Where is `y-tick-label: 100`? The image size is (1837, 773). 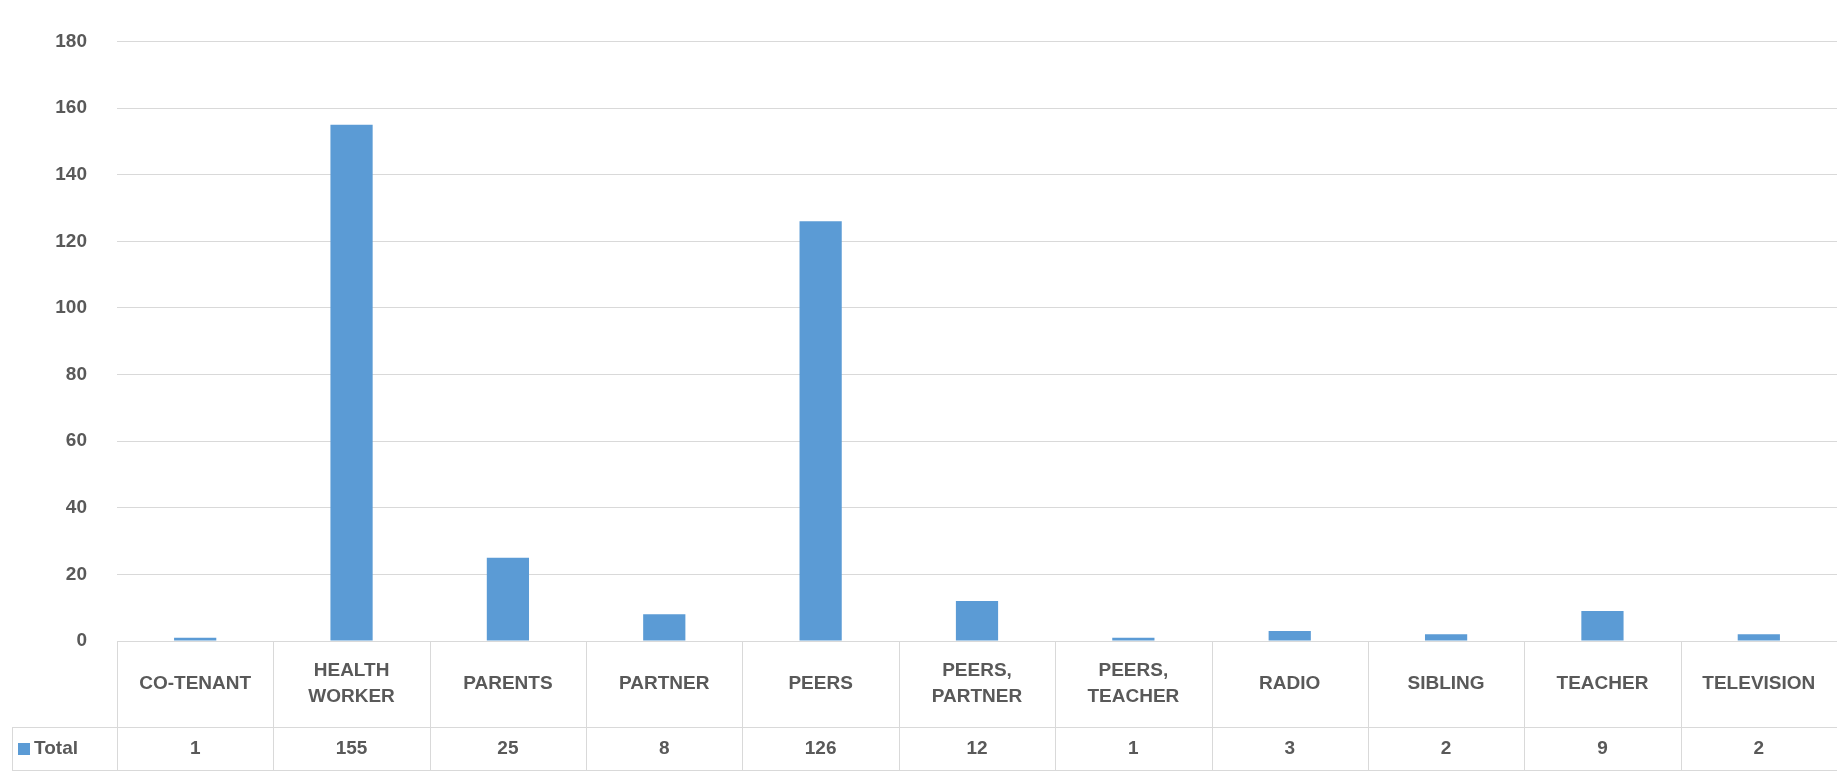
y-tick-label: 100 is located at coordinates (71, 307).